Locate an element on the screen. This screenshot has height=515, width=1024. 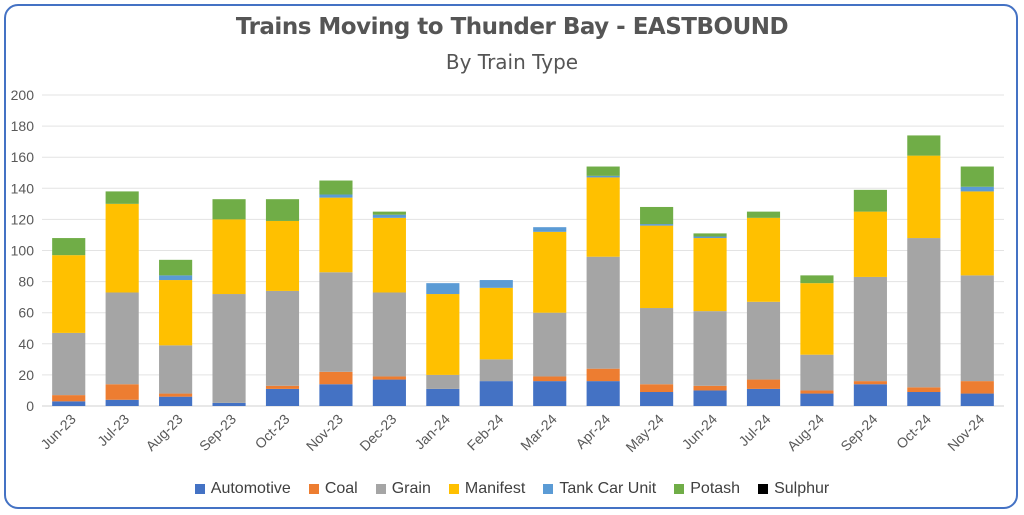
y-tick-label: 200 is located at coordinates (23, 95).